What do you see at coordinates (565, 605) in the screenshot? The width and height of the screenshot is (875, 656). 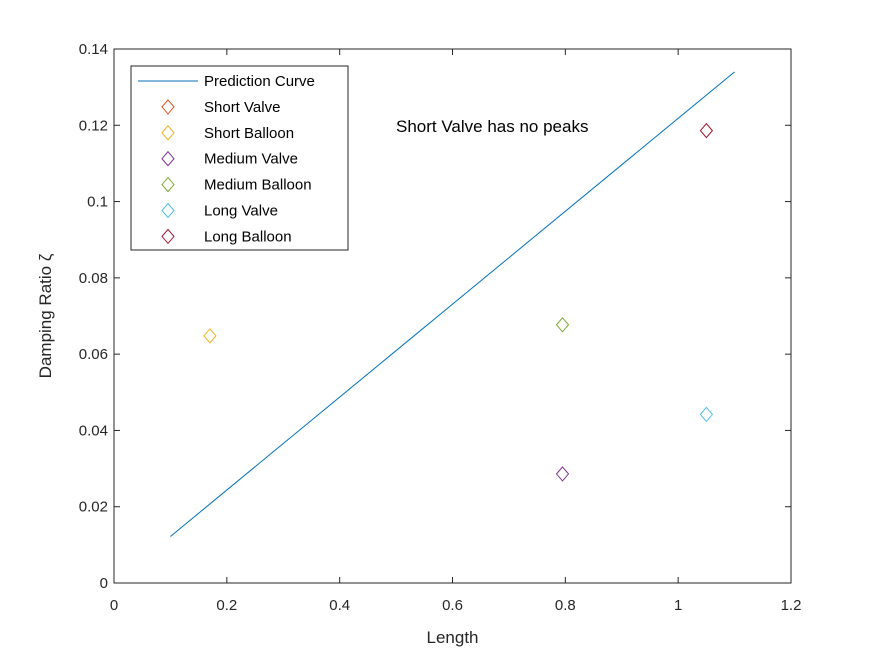 I see `x-tick-label: 0.8` at bounding box center [565, 605].